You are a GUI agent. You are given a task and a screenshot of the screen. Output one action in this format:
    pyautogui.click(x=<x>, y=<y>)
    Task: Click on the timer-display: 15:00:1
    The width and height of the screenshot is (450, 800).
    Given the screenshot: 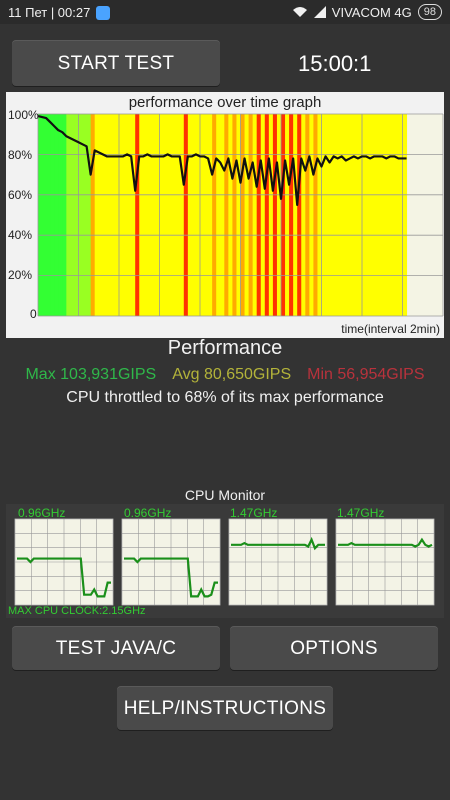 What is the action you would take?
    pyautogui.click(x=335, y=63)
    